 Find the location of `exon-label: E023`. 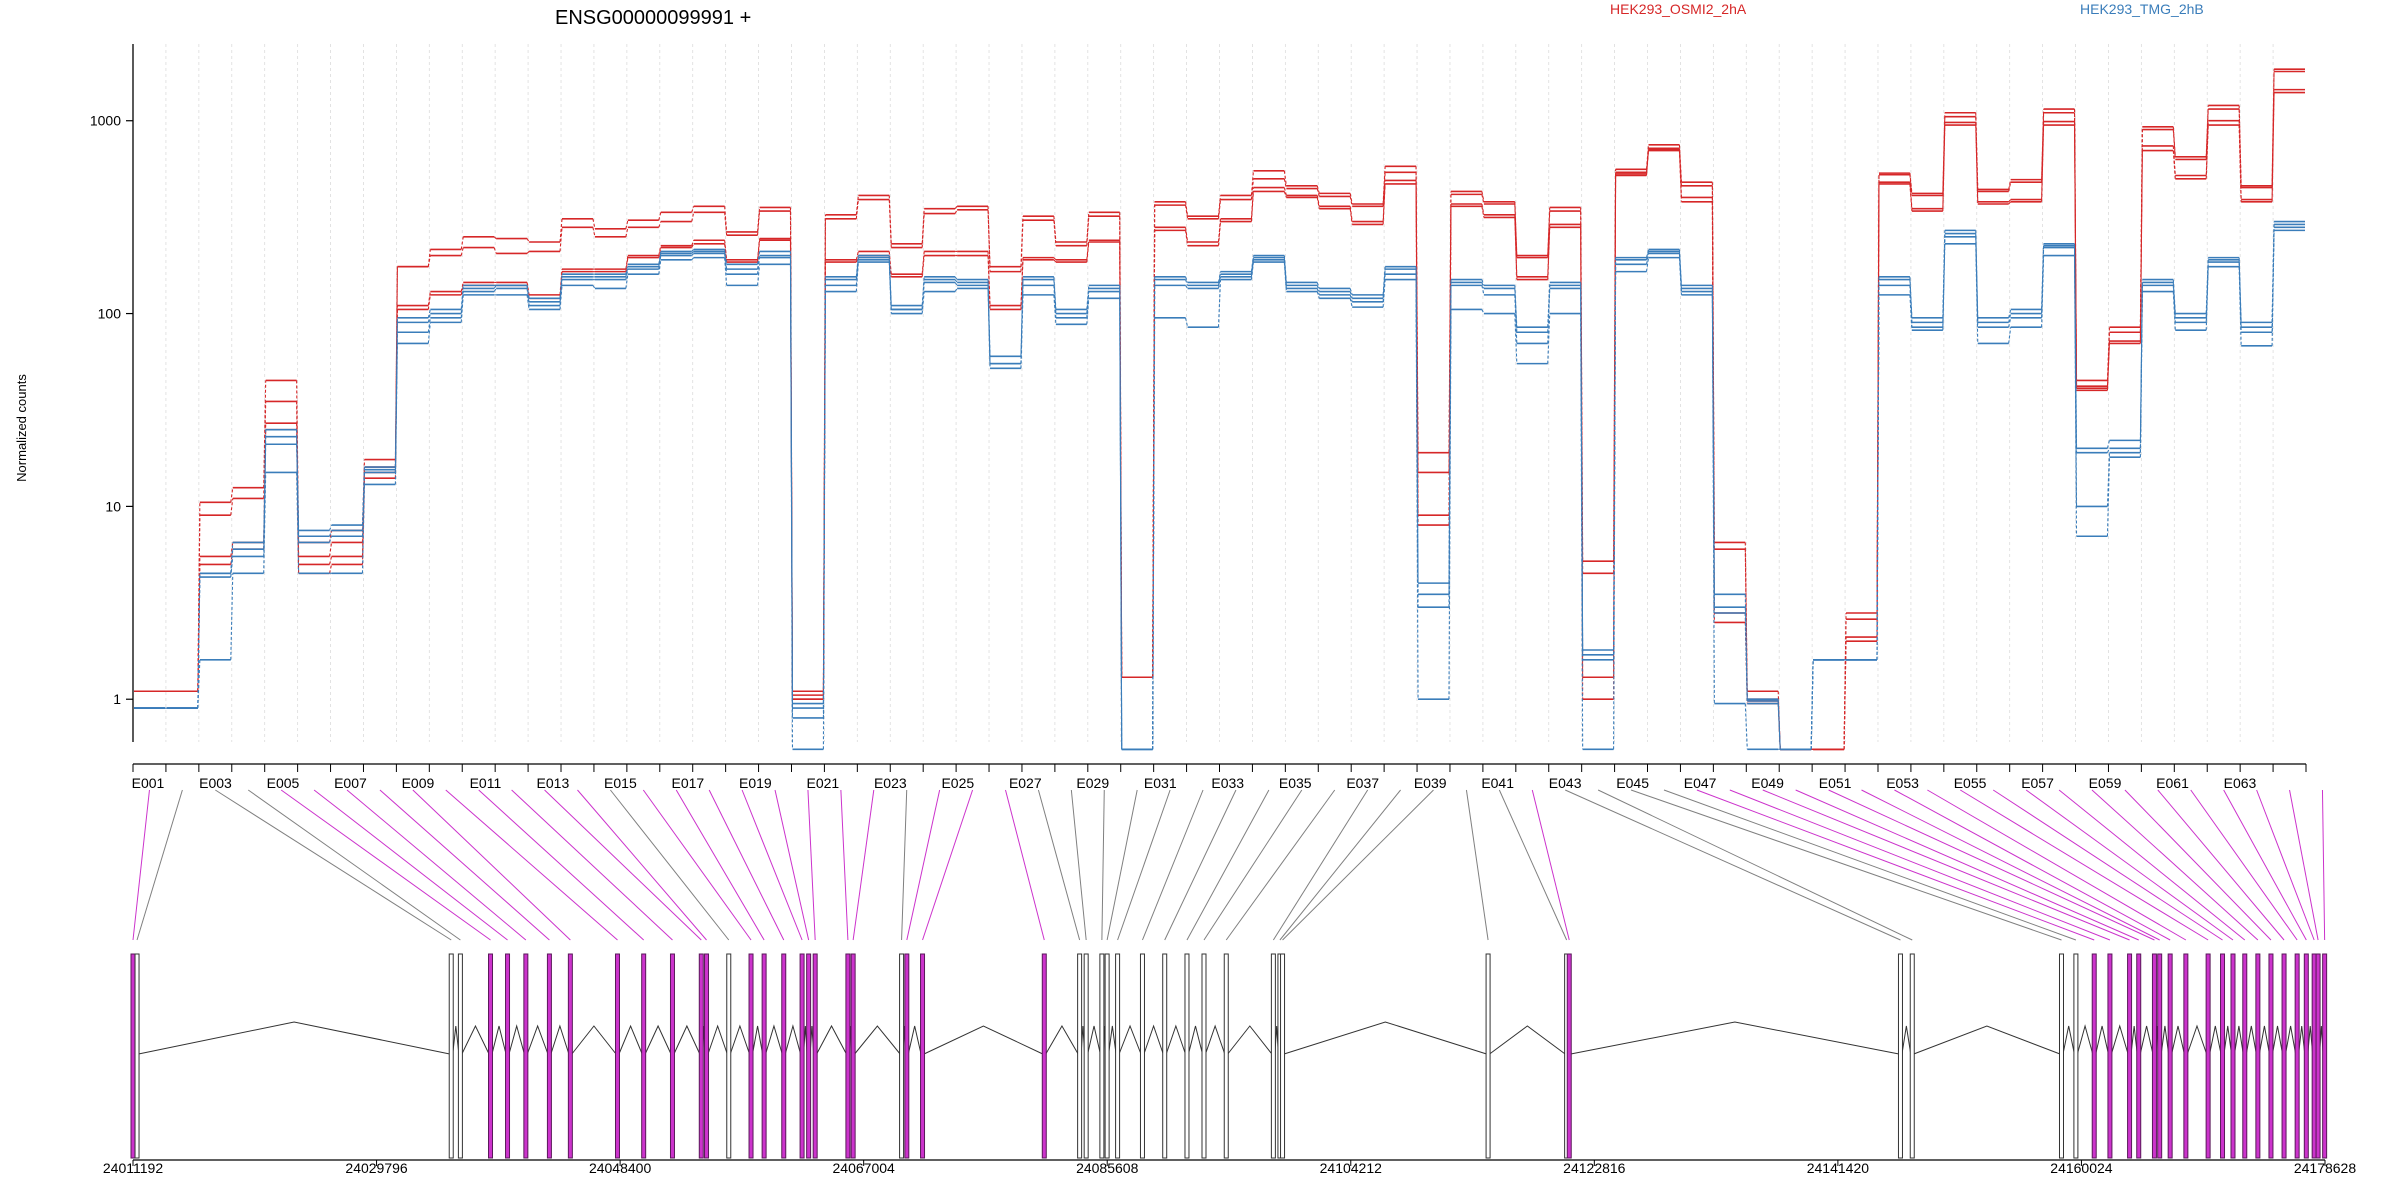

exon-label: E023 is located at coordinates (890, 783).